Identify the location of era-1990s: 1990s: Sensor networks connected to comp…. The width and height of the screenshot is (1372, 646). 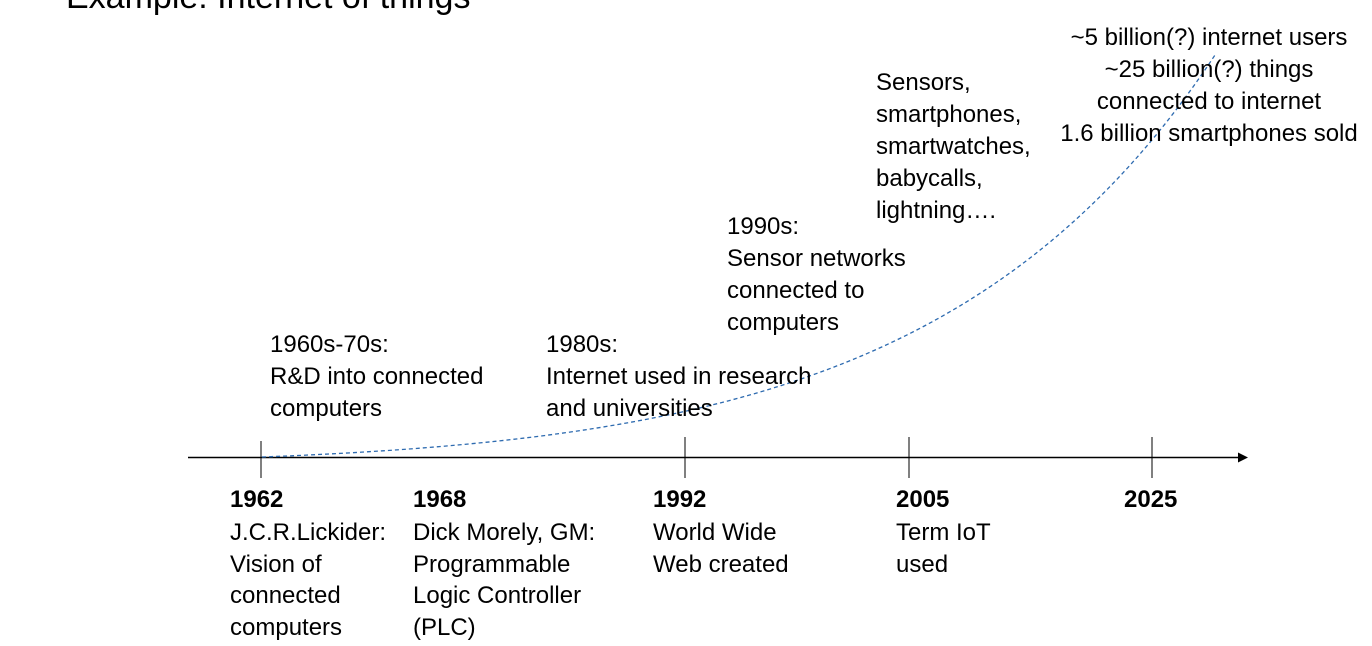
(816, 275).